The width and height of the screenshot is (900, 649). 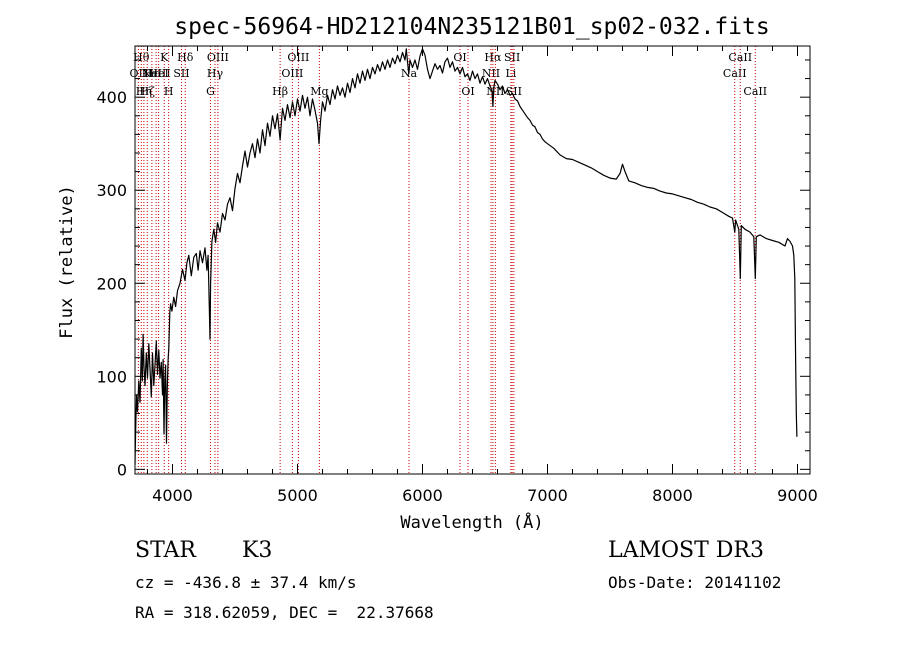 I want to click on y-tick-label: 400, so click(x=111, y=97).